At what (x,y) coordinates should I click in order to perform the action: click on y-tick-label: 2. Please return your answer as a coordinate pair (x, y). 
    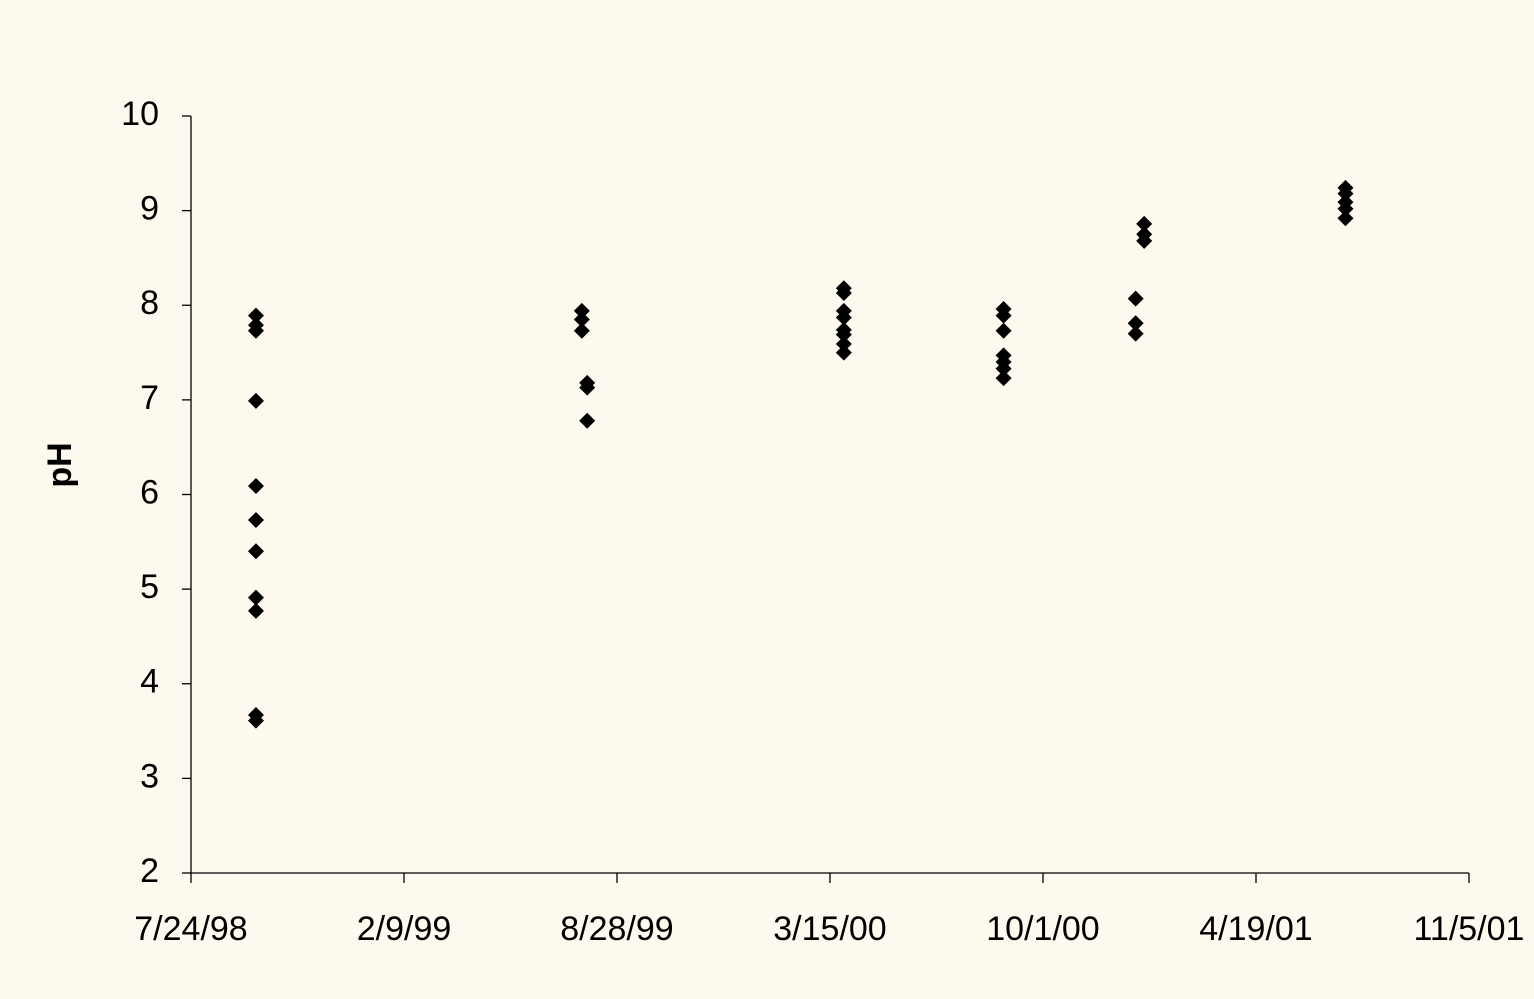
    Looking at the image, I should click on (149, 871).